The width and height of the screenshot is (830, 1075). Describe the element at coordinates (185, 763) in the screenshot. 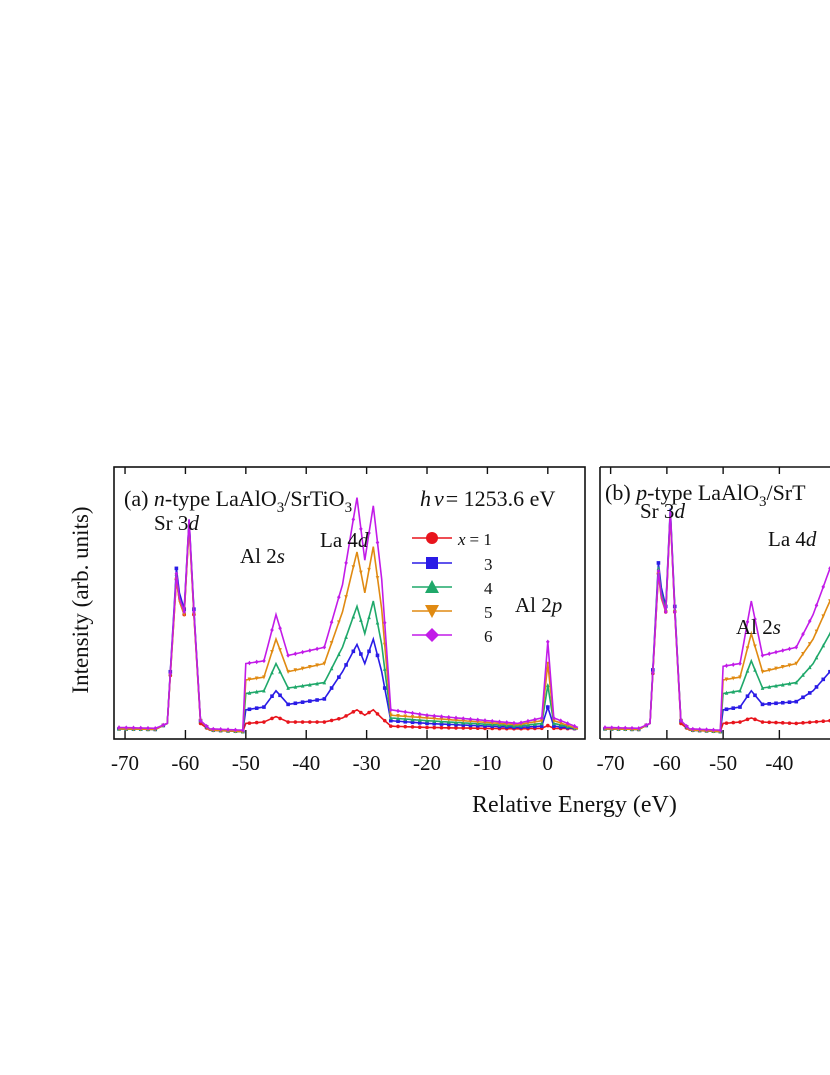

I see `x-tick-label-a-1: -60` at that location.